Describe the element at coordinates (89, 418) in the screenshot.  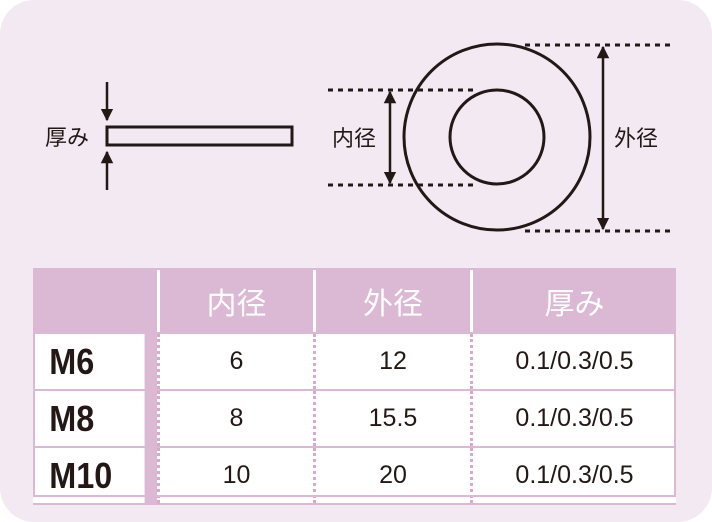
I see `size-cell: M8` at that location.